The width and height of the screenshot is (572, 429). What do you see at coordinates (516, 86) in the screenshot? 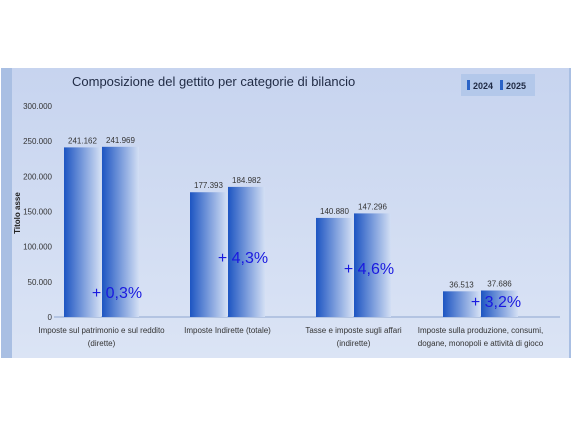
I see `legend-label-2025: 2025` at bounding box center [516, 86].